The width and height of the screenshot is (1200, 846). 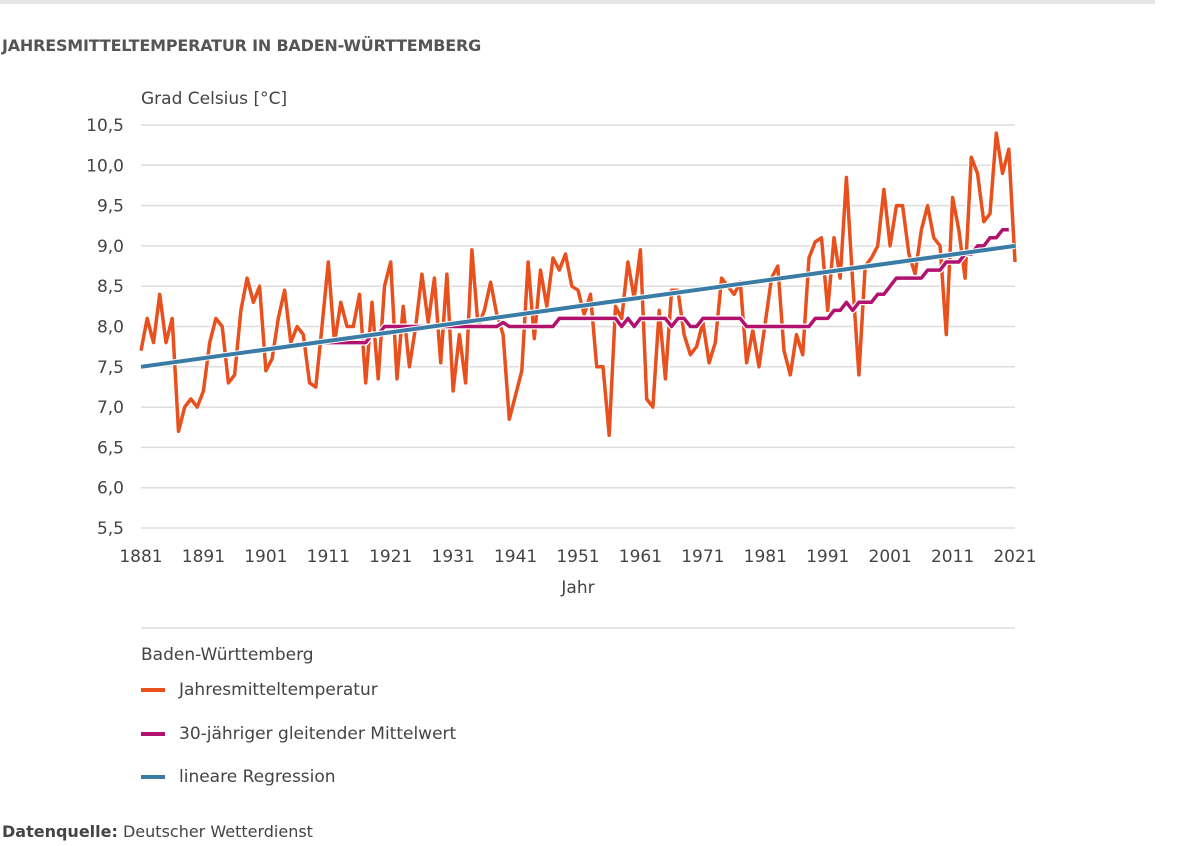 I want to click on x-tick-label: 1961, so click(x=640, y=557).